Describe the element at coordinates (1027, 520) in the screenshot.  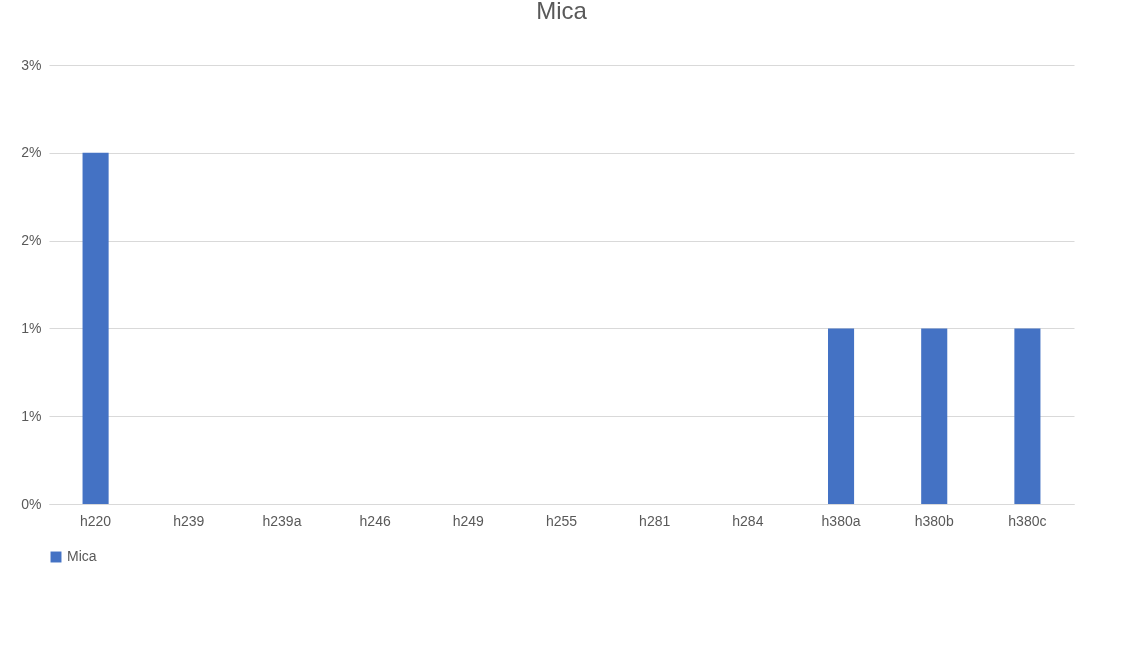
I see `x-tick-label: h380c` at that location.